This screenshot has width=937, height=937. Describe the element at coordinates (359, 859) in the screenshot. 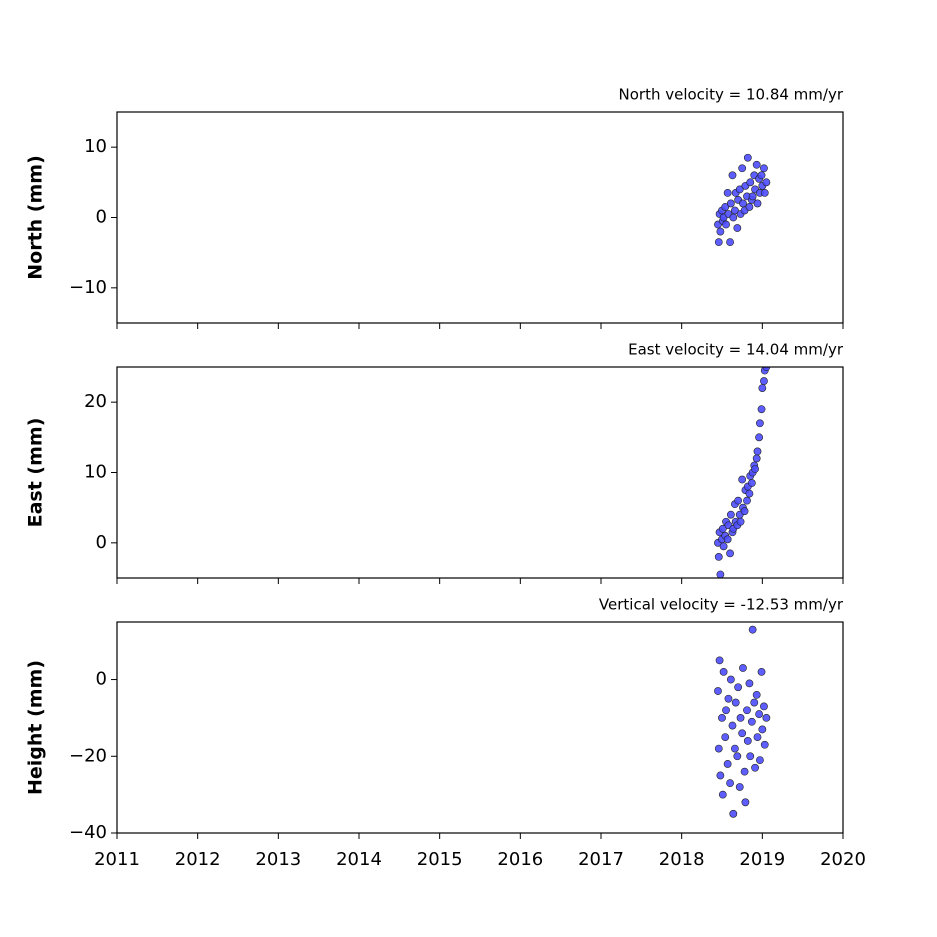

I see `x-tick-label: 2014` at that location.